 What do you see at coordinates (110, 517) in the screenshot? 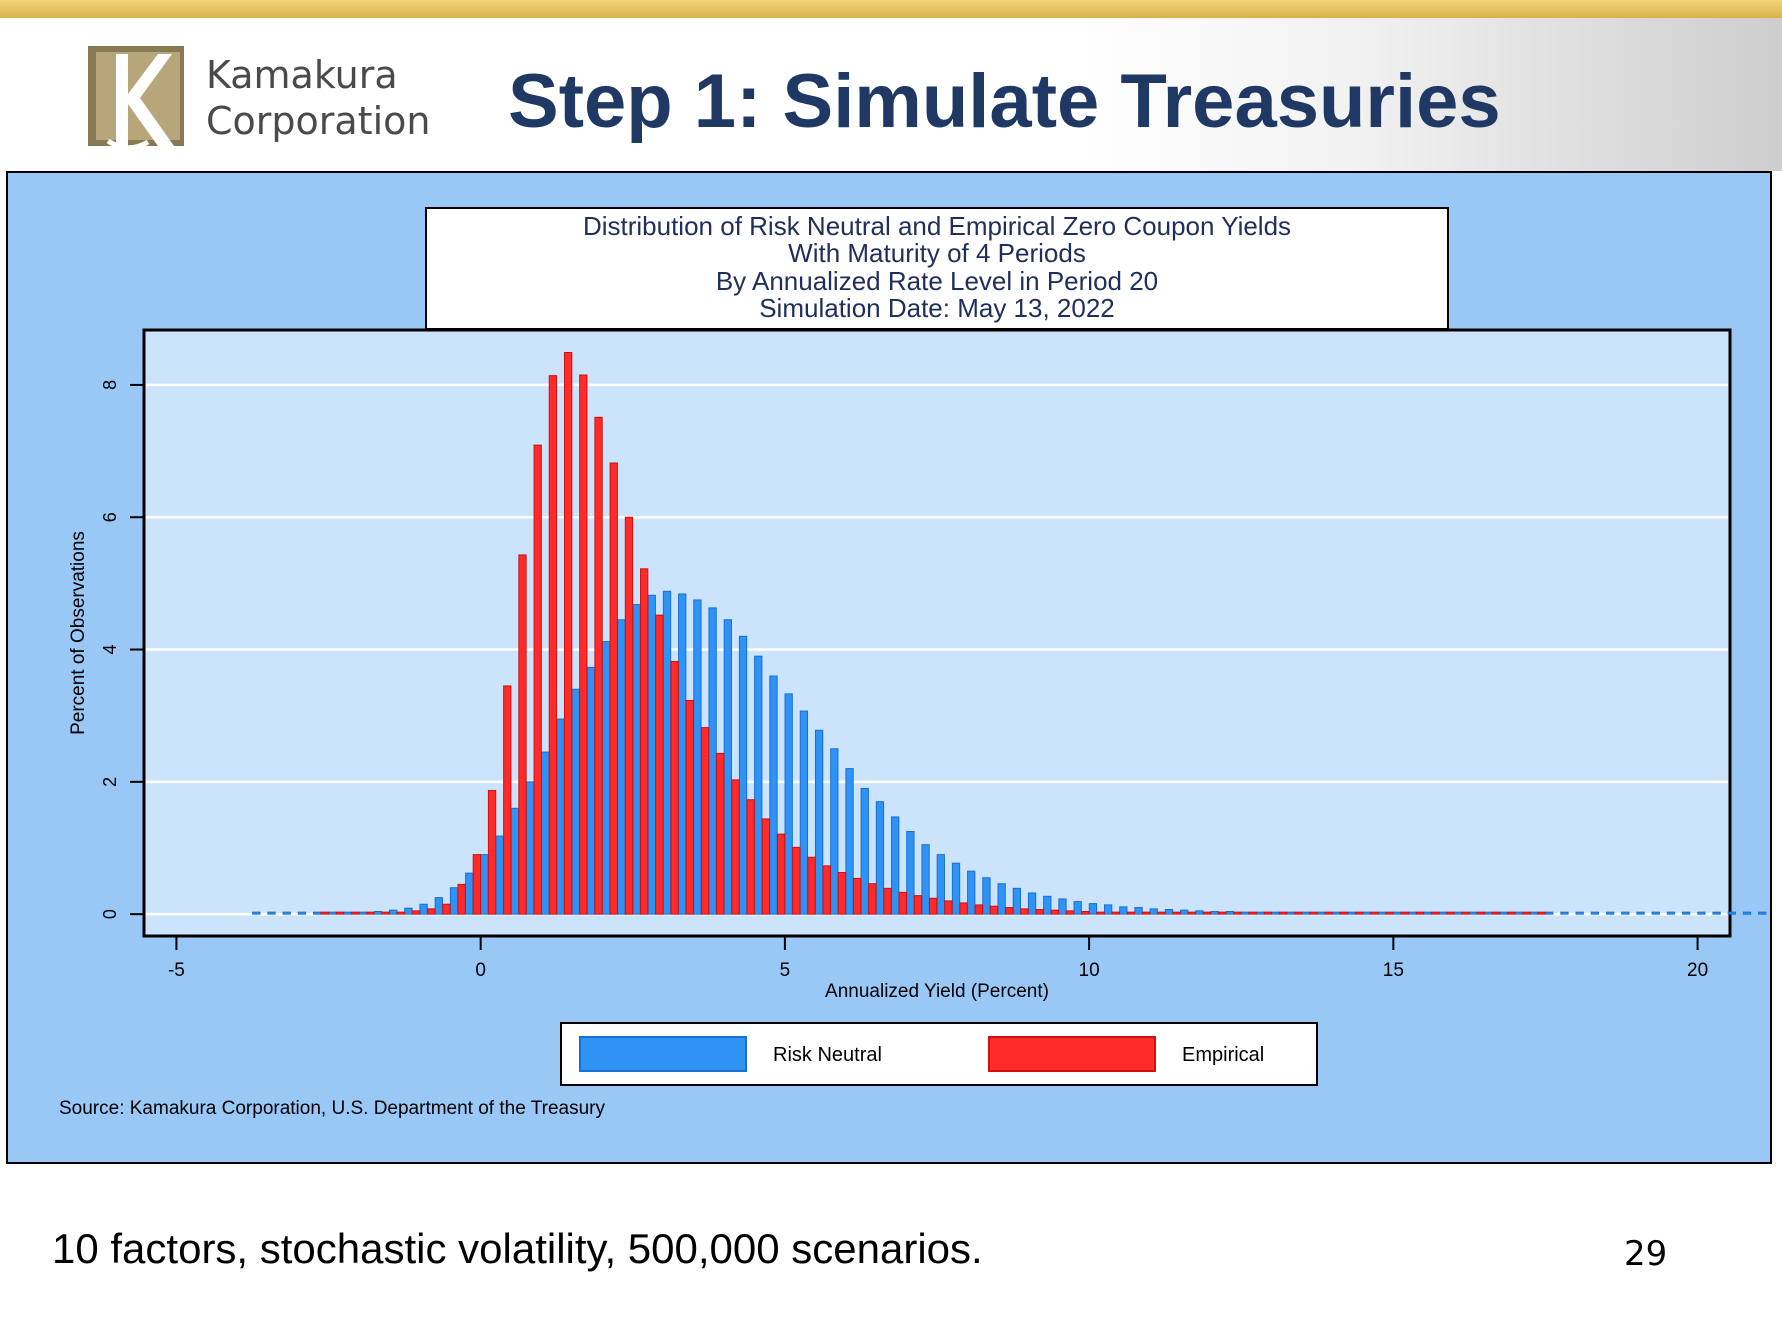
I see `y-tick-label: 6` at bounding box center [110, 517].